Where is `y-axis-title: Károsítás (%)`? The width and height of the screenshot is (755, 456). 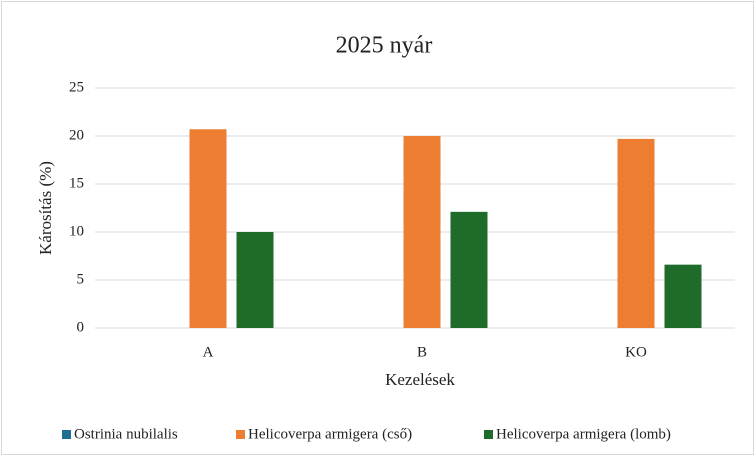
y-axis-title: Károsítás (%) is located at coordinates (45, 208).